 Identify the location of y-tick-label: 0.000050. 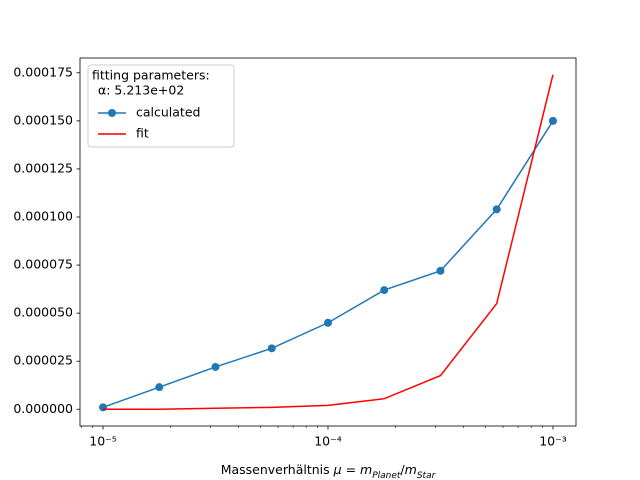
(43, 312).